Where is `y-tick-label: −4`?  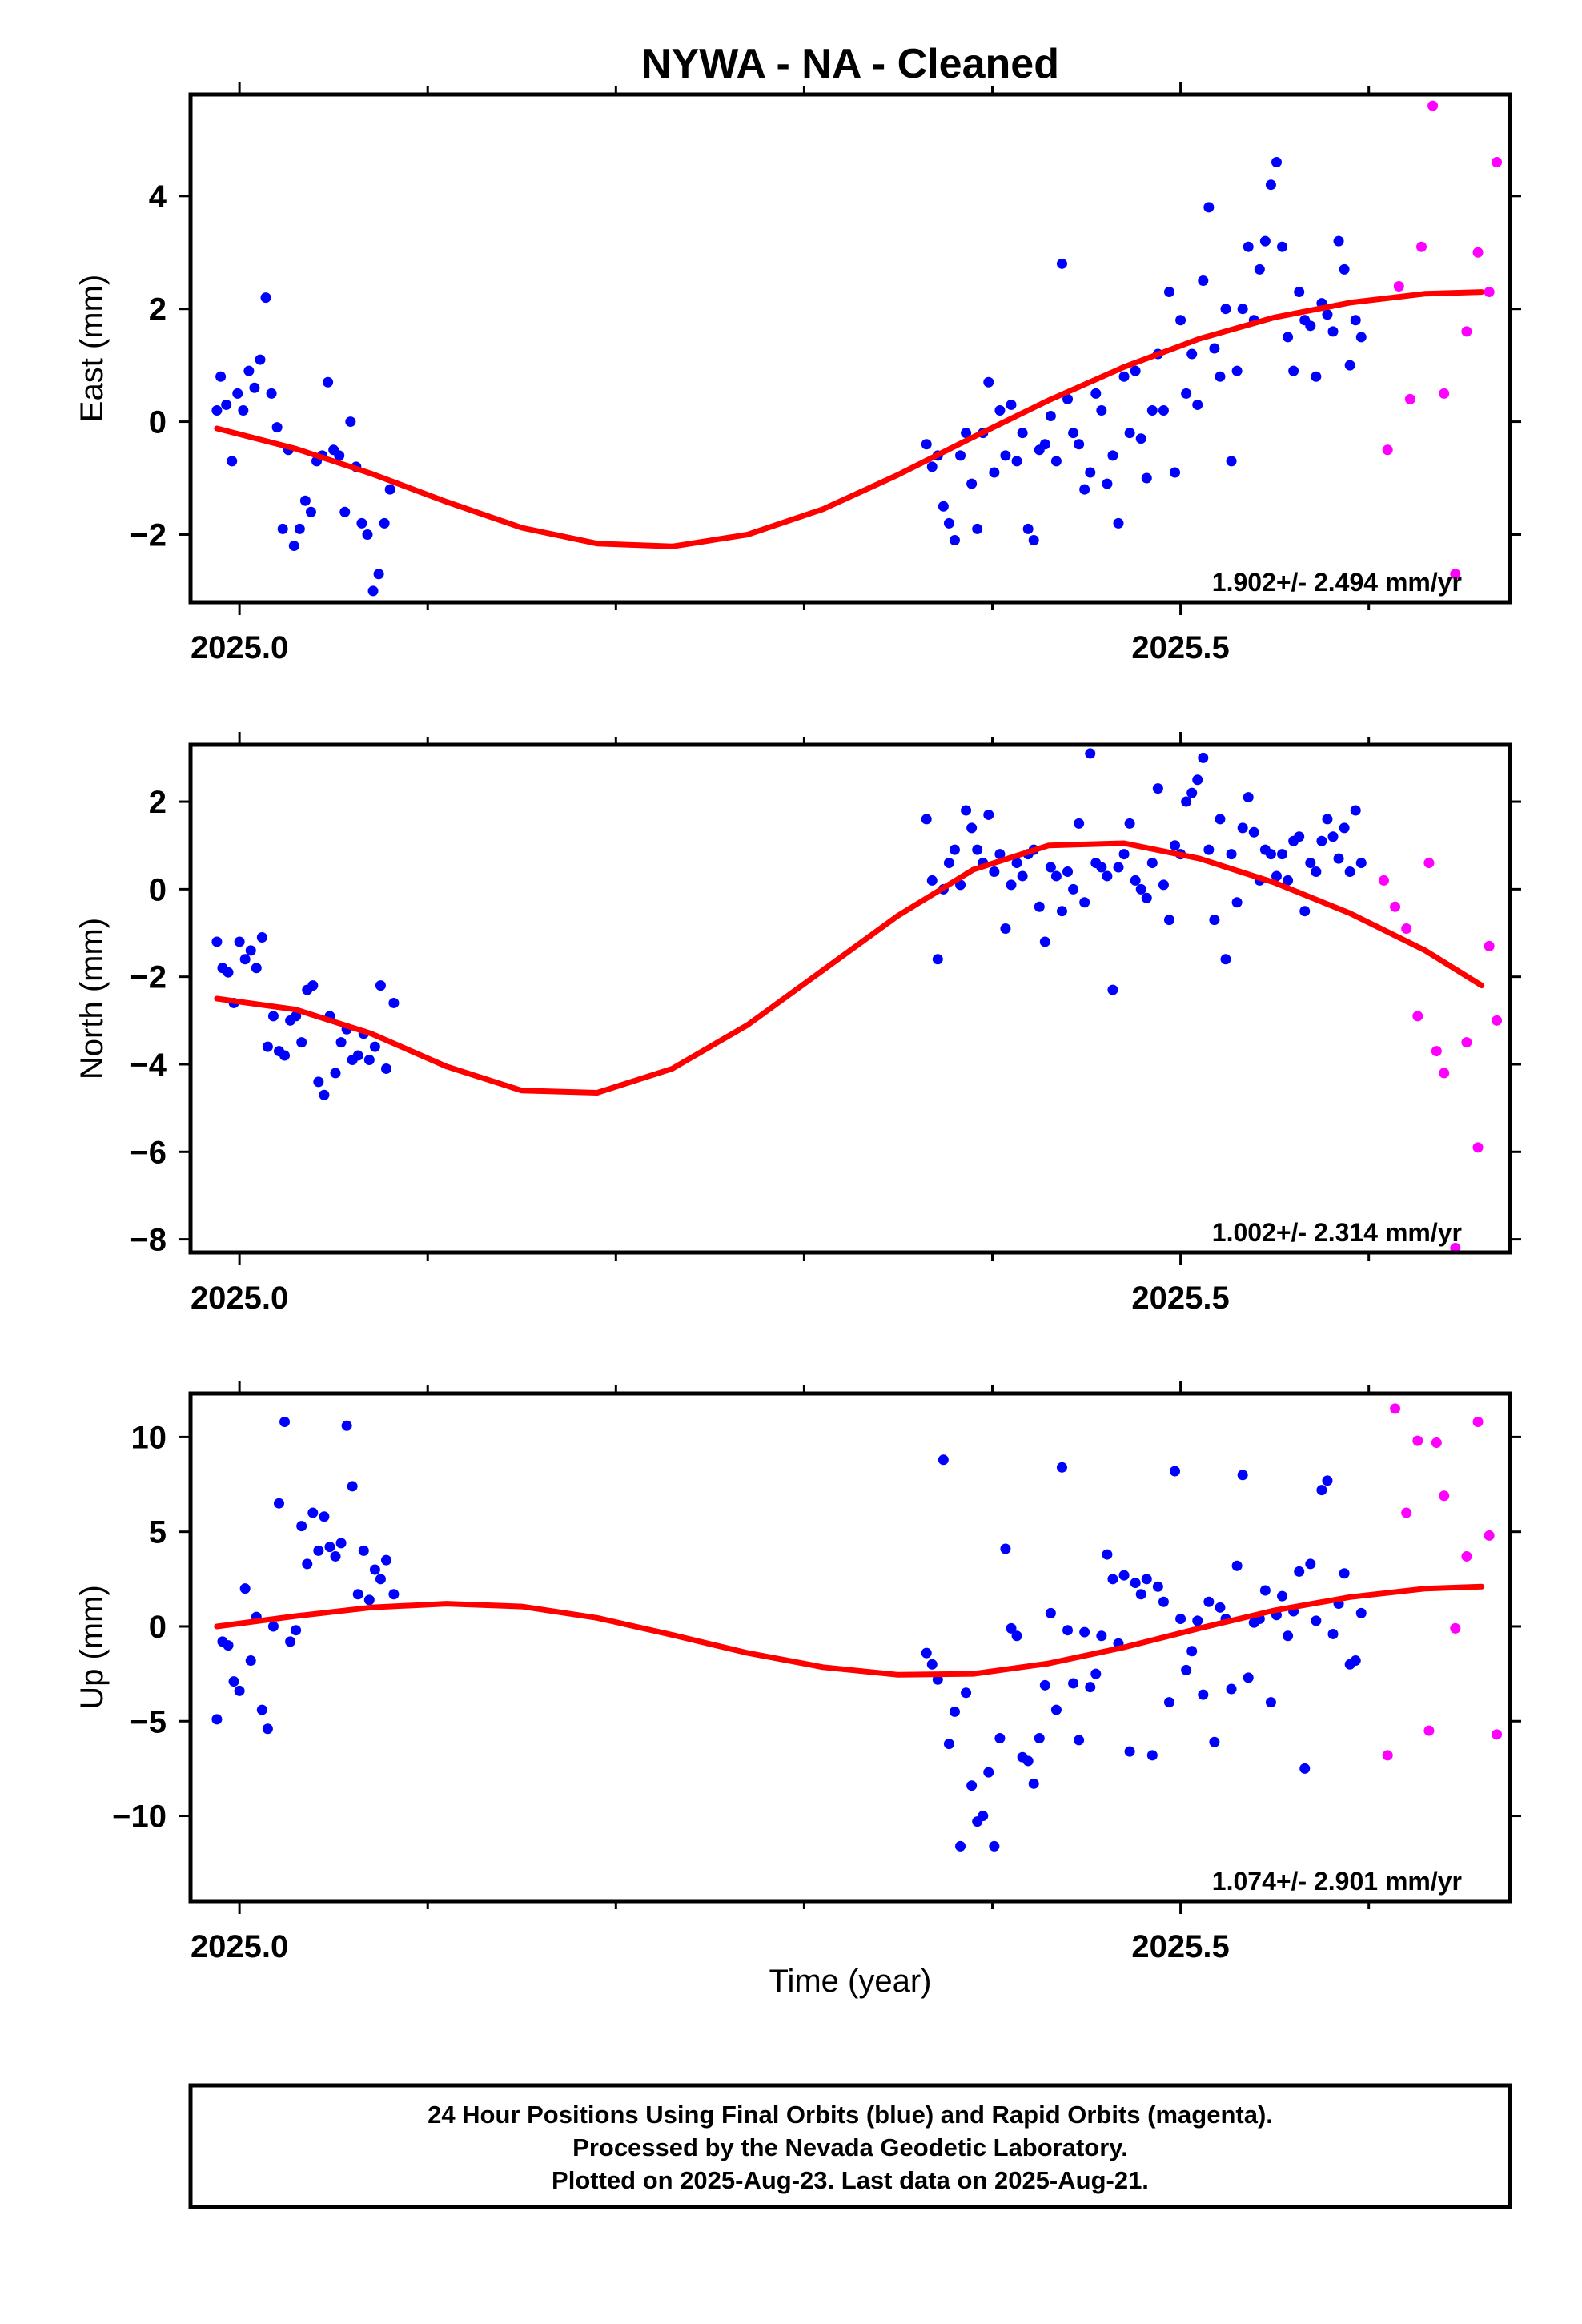 y-tick-label: −4 is located at coordinates (148, 1065).